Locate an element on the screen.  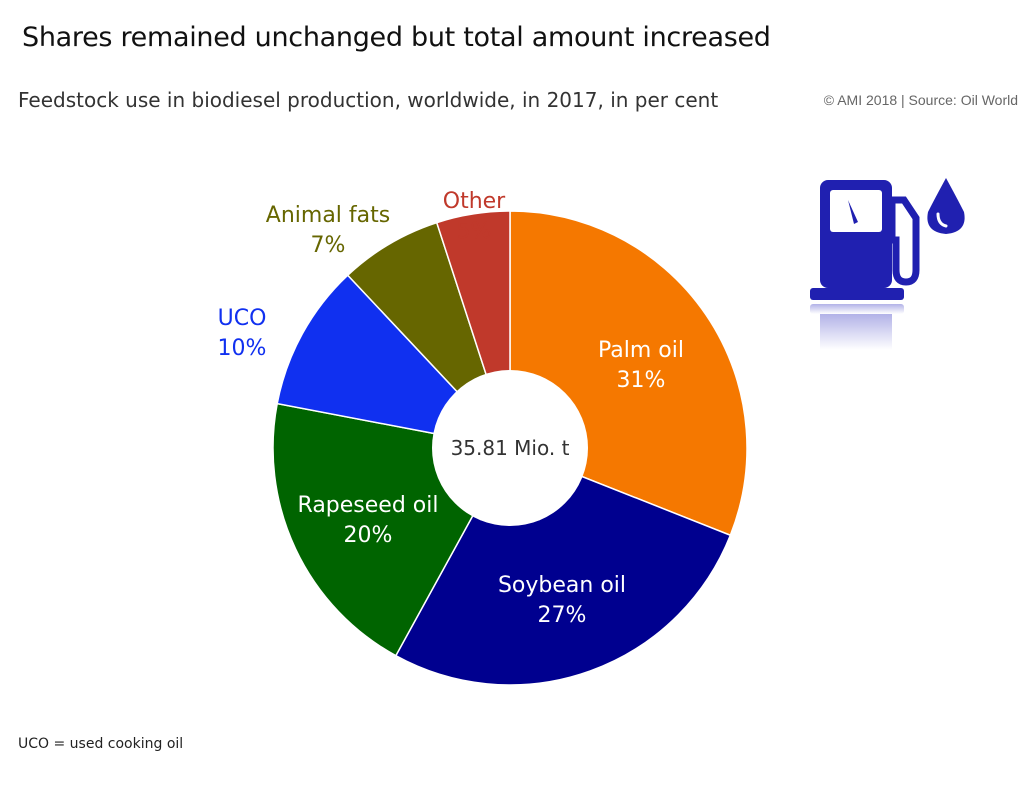
slice-value-label: 7% is located at coordinates (328, 245).